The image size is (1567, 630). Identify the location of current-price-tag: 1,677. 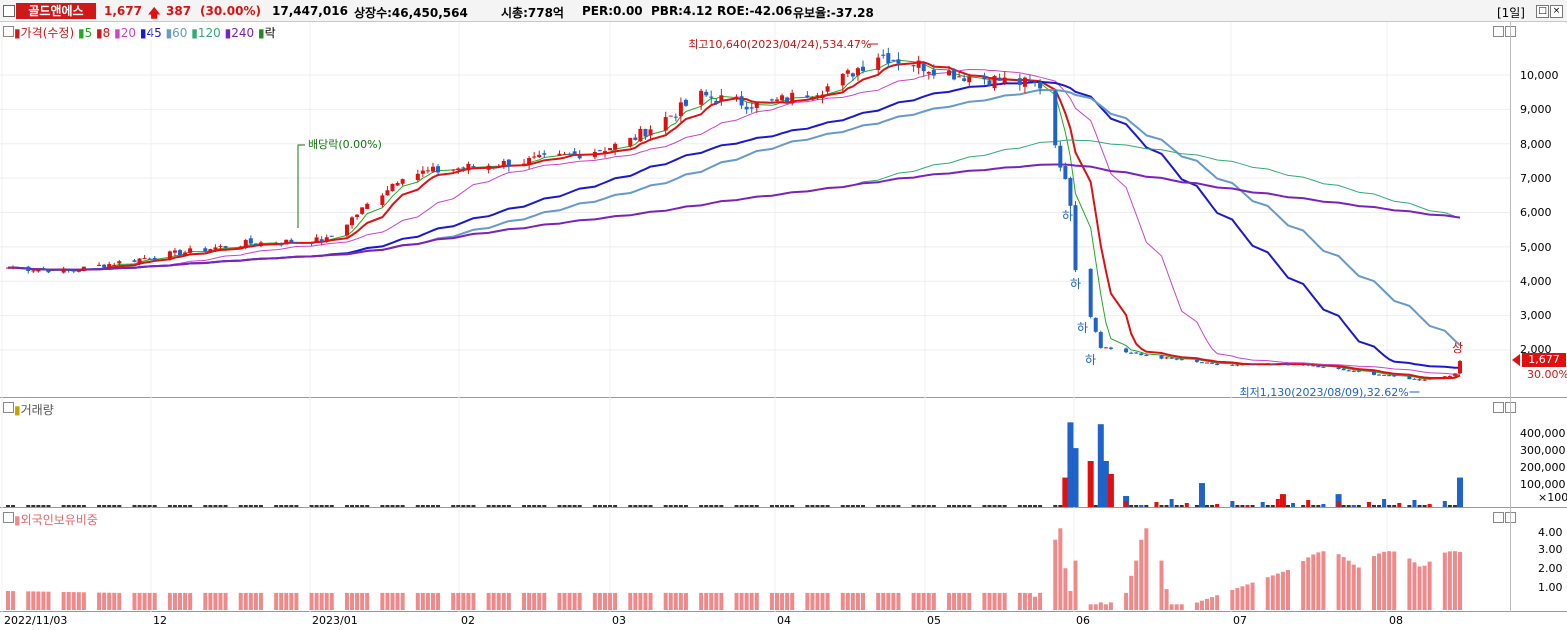
(1544, 360).